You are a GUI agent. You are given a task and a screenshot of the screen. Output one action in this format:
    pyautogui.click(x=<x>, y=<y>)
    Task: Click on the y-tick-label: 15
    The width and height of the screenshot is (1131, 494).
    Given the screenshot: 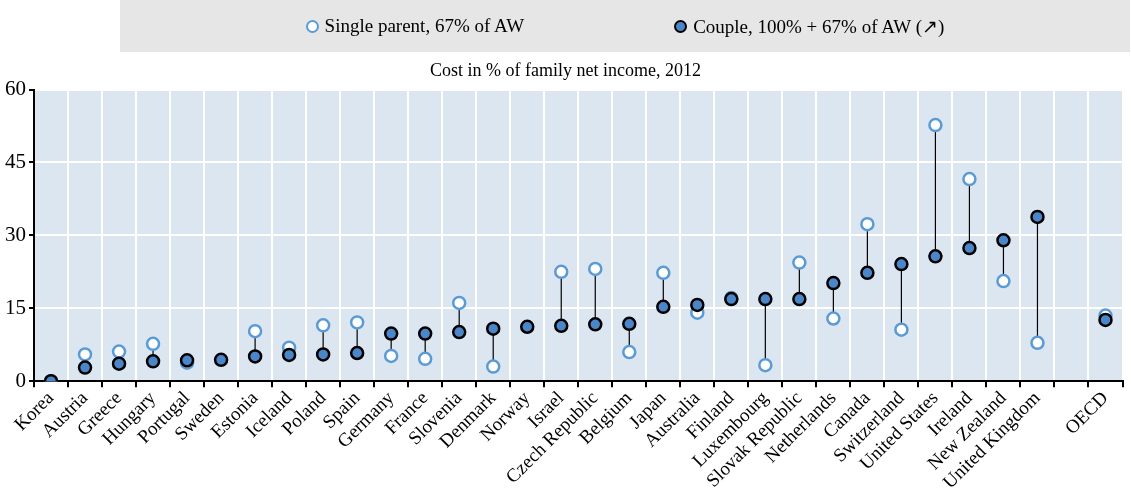 What is the action you would take?
    pyautogui.click(x=15, y=306)
    